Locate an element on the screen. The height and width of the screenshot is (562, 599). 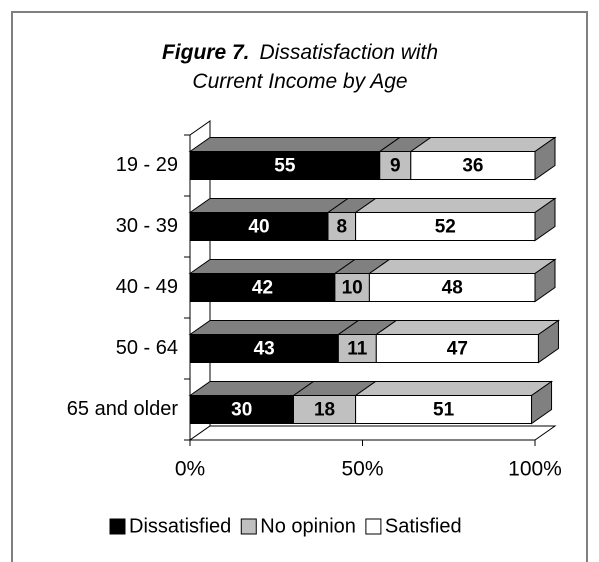
legend-label: No opinion is located at coordinates (308, 526).